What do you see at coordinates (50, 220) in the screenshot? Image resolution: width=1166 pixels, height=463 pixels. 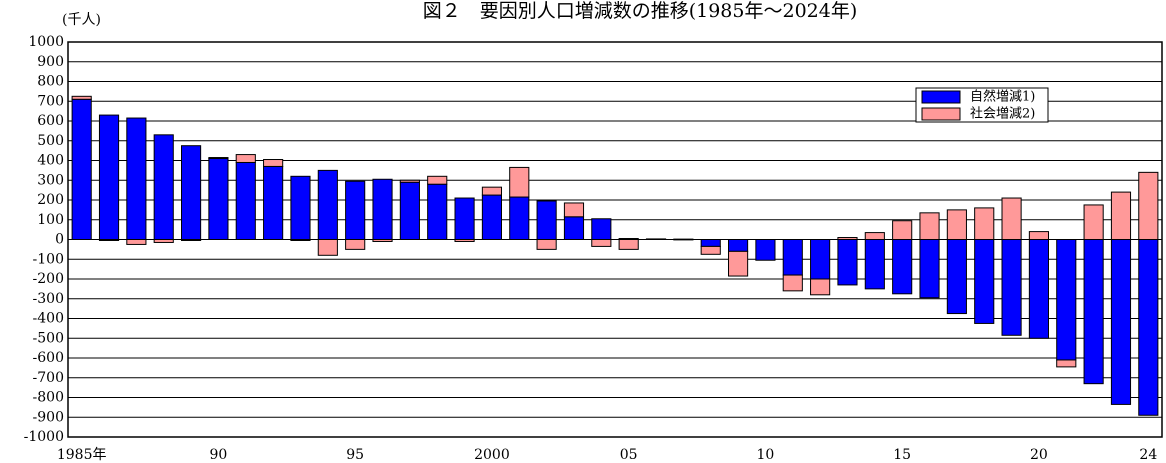 I see `y-tick-label: 100` at bounding box center [50, 220].